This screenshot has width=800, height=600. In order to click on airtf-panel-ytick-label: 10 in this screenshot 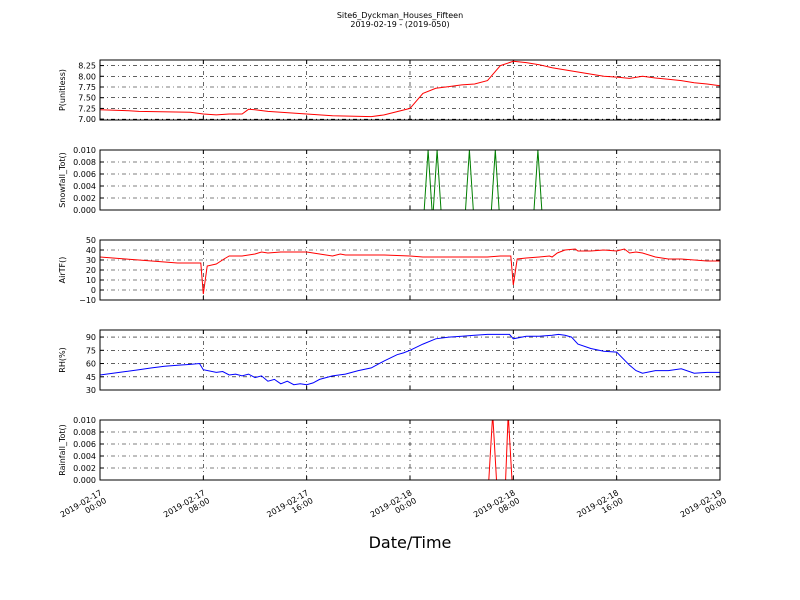, I will do `click(91, 280)`.